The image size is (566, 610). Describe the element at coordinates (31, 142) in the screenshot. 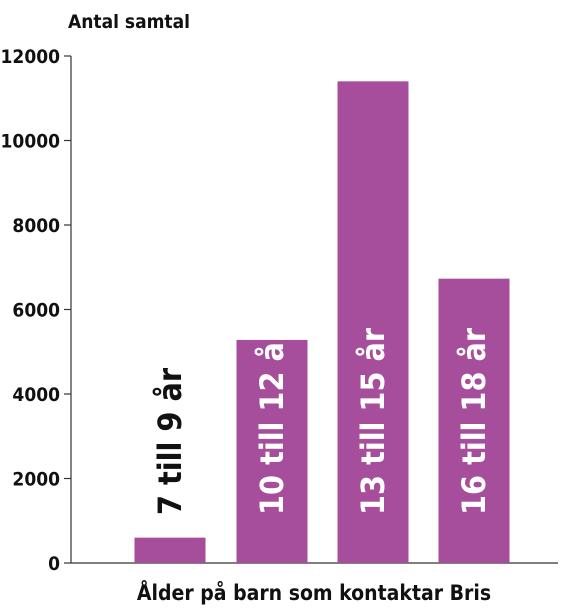

I see `y-tick-label: 10000` at that location.